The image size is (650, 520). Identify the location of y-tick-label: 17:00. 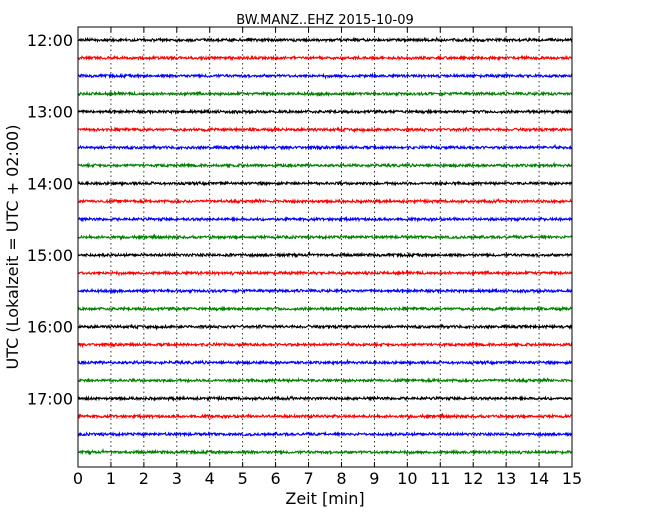
(50, 398).